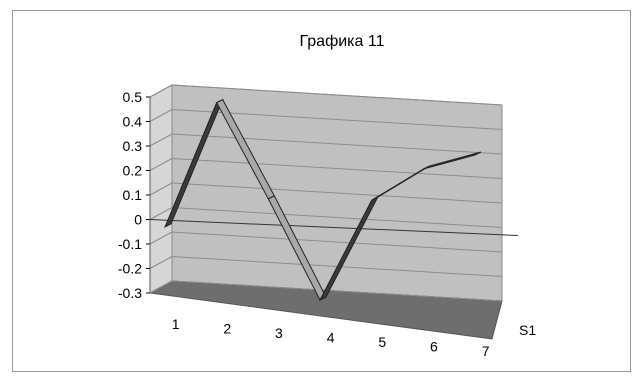 This screenshot has height=382, width=644. Describe the element at coordinates (527, 330) in the screenshot. I see `series-label: S1` at that location.